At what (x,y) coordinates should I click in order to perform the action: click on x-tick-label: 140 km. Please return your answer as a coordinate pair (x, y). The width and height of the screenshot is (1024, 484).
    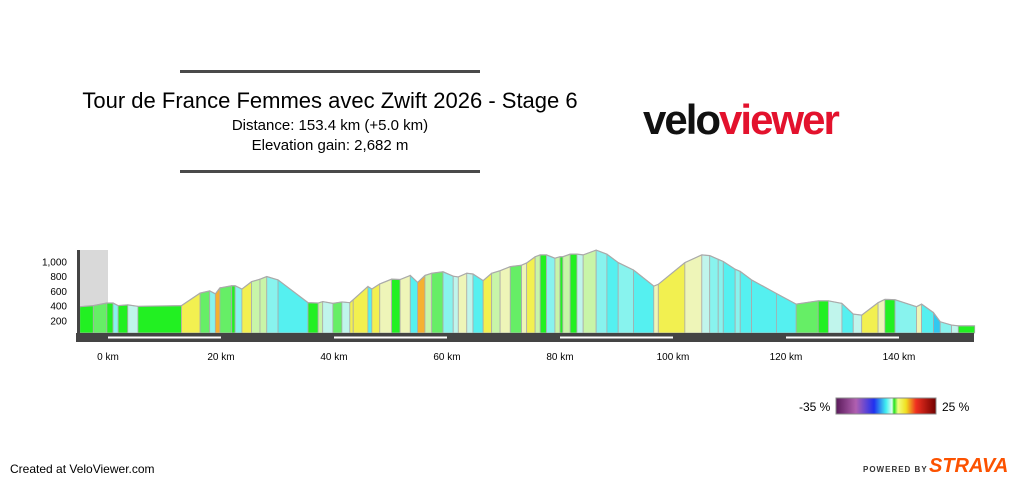
    Looking at the image, I should click on (899, 357).